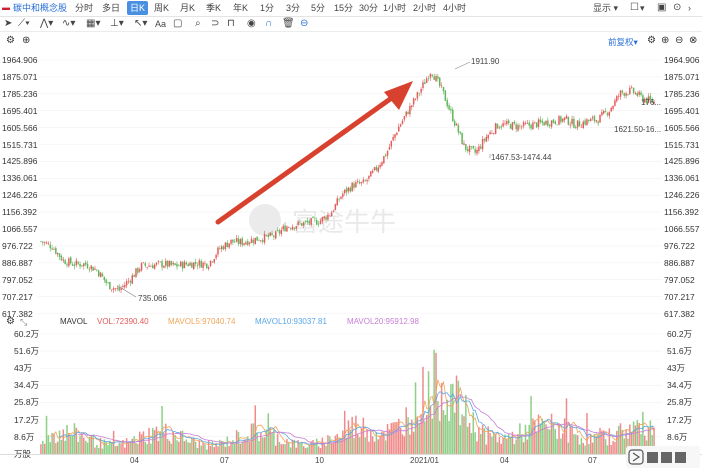 The height and width of the screenshot is (473, 702). I want to click on price-tick-l-7: 1336.061, so click(20, 178).